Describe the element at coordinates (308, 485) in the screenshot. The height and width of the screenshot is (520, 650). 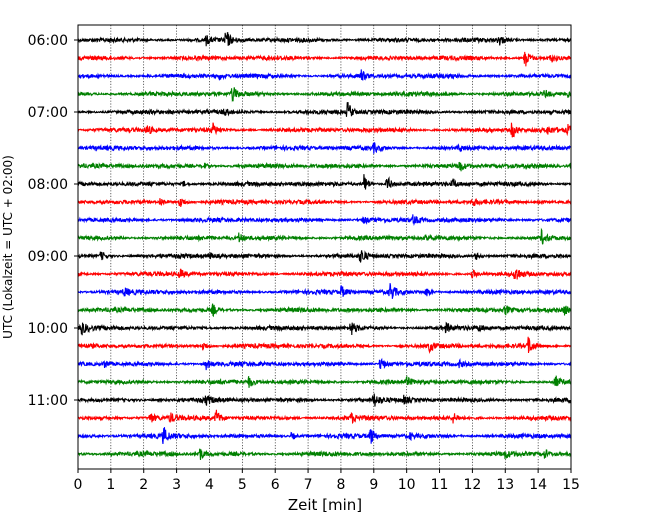
I see `x-tick-label: 7` at that location.